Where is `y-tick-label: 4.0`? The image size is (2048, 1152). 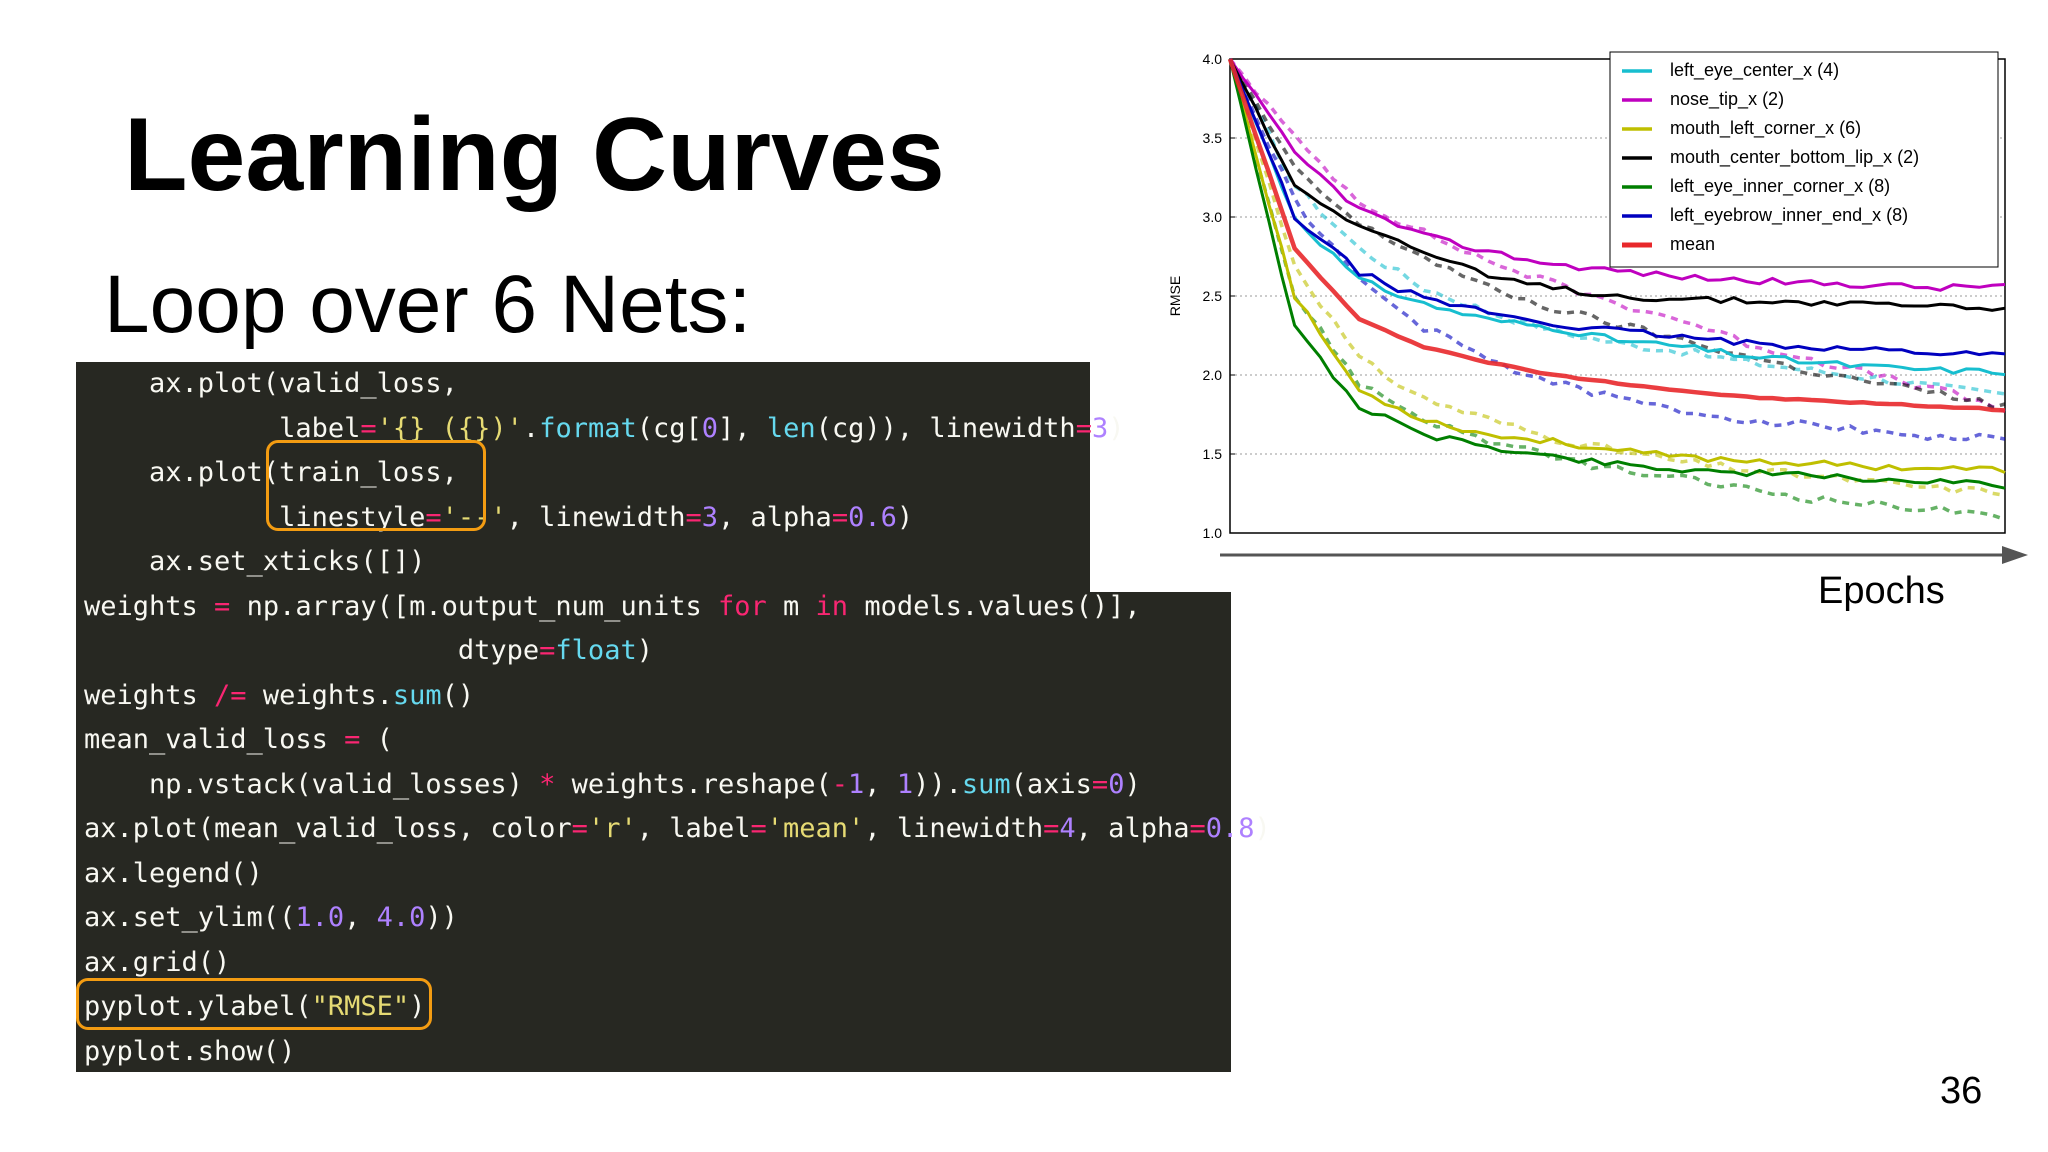
y-tick-label: 4.0 is located at coordinates (1213, 59).